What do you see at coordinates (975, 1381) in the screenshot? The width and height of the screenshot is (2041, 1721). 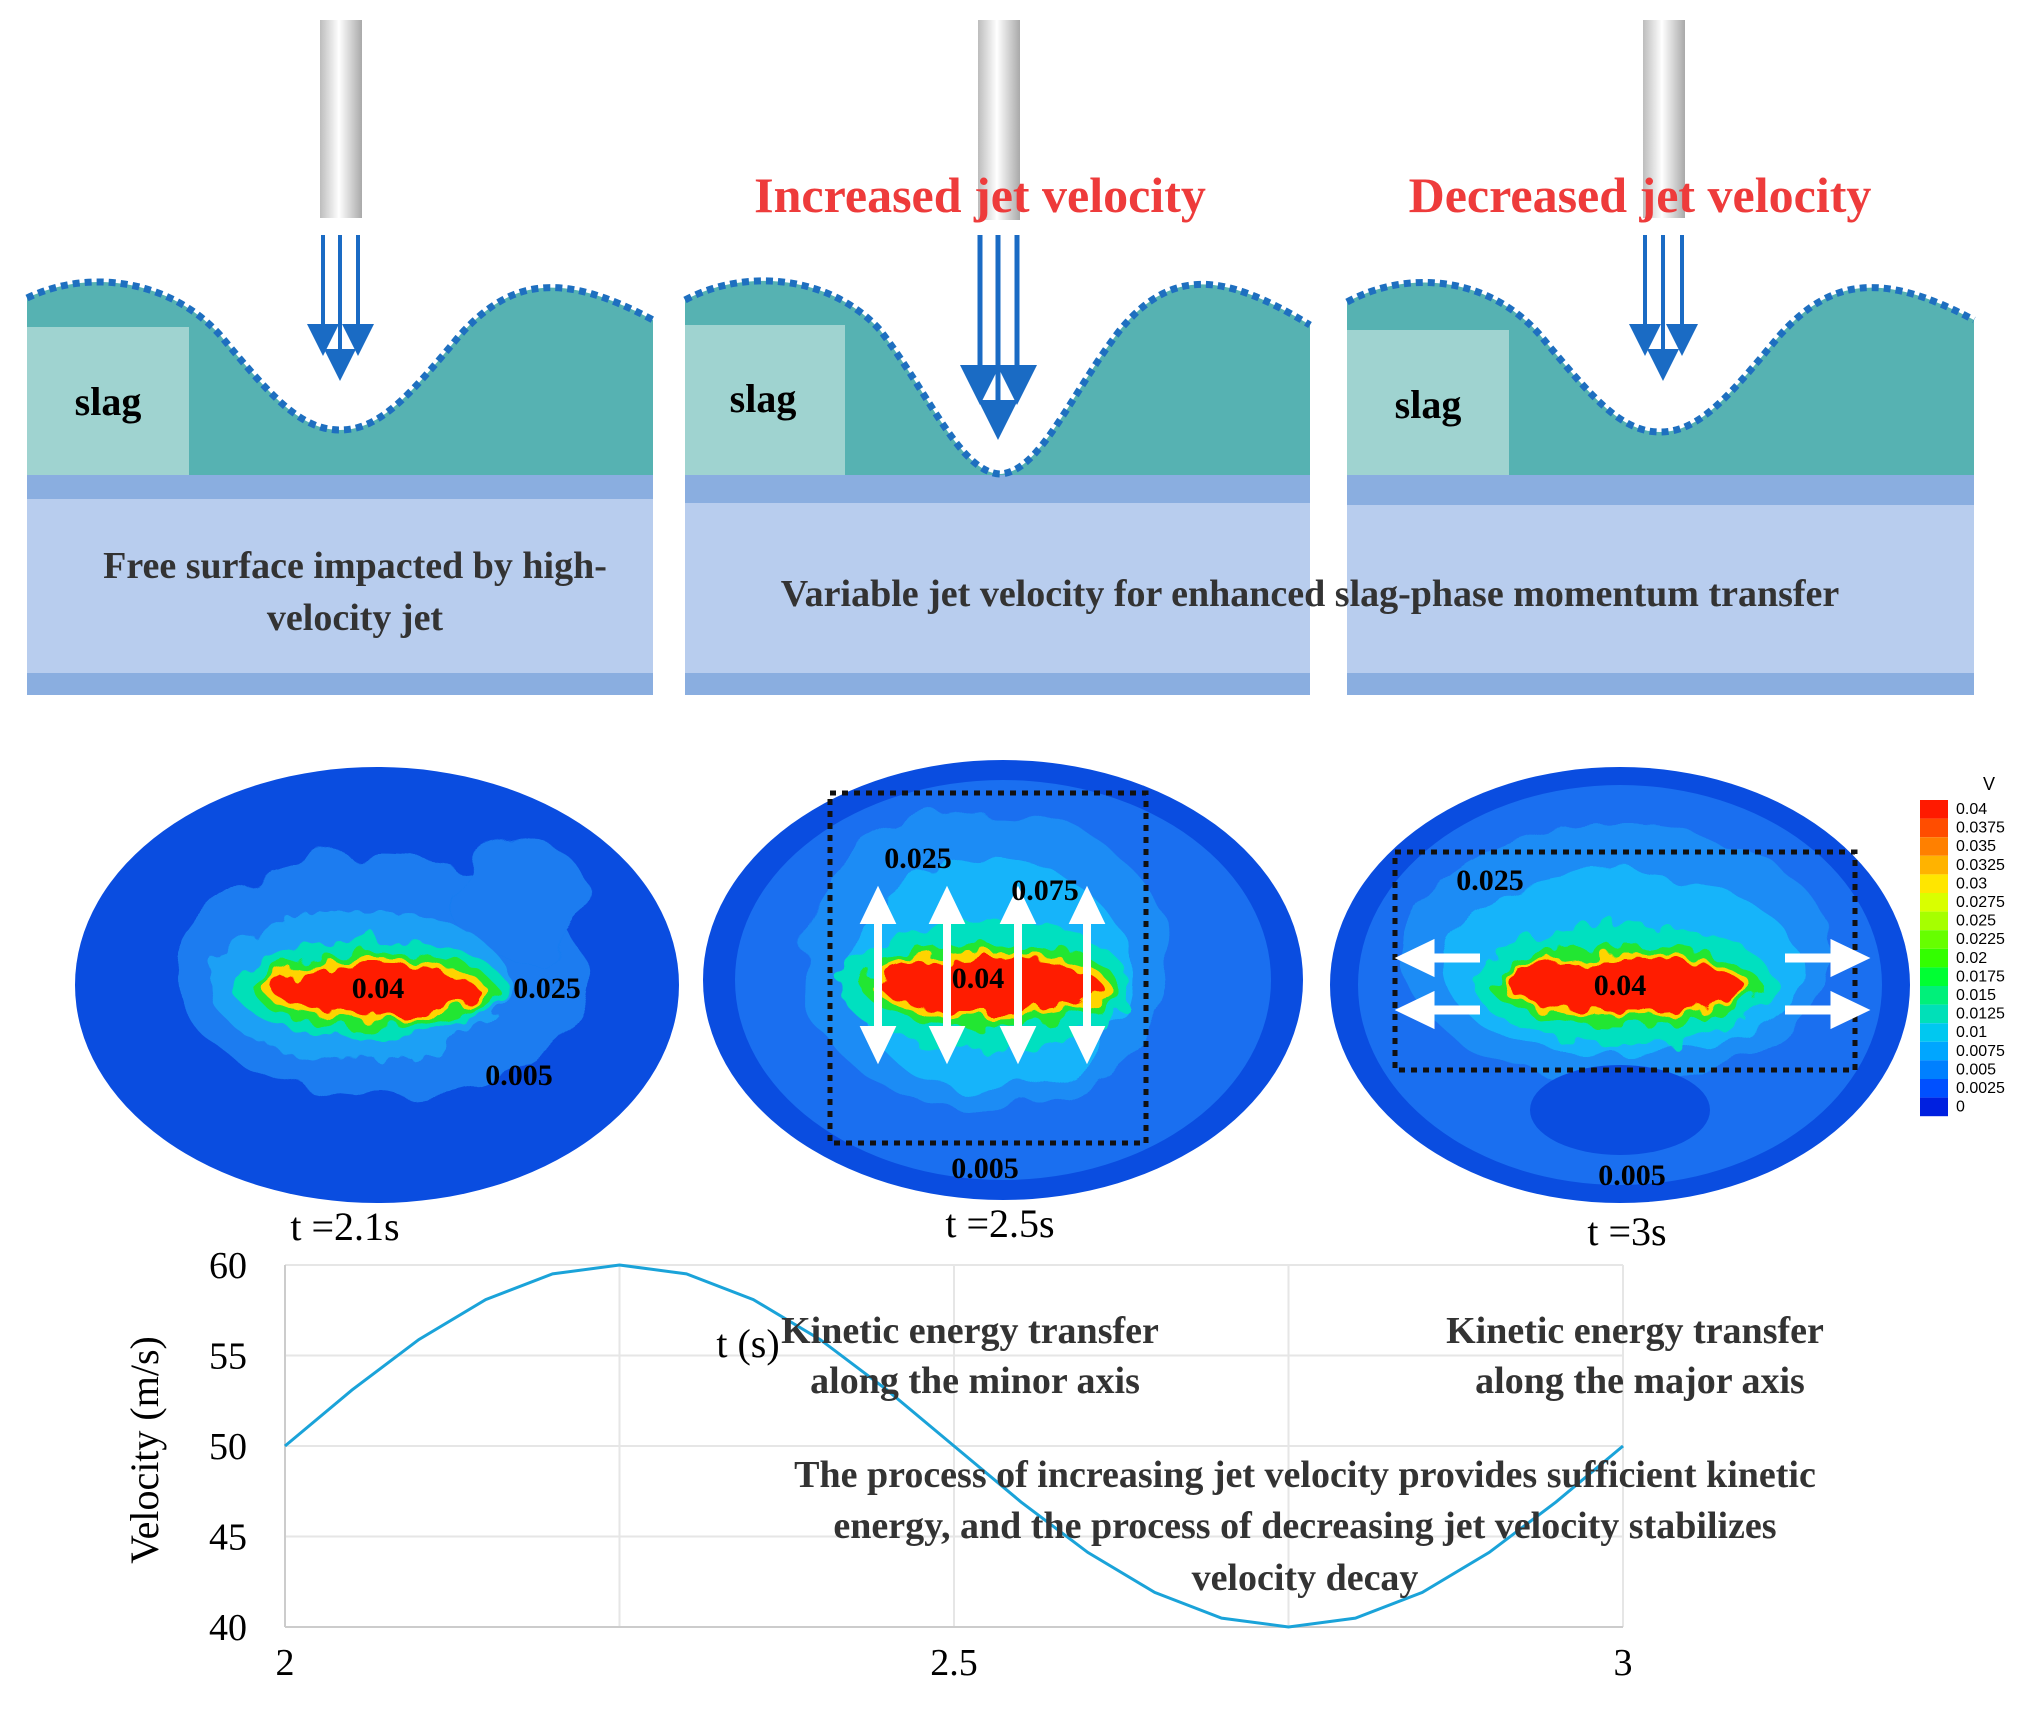 I see `annotation-minor-line-2: along the minor axis` at bounding box center [975, 1381].